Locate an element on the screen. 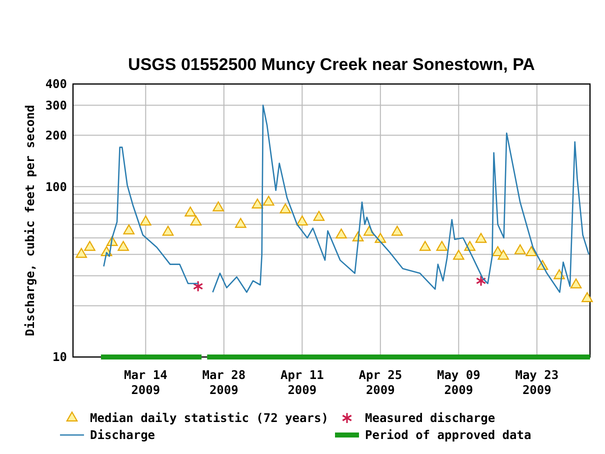 Image resolution: width=605 pixels, height=454 pixels. legend-label: Median daily statistic (72 years) is located at coordinates (209, 418).